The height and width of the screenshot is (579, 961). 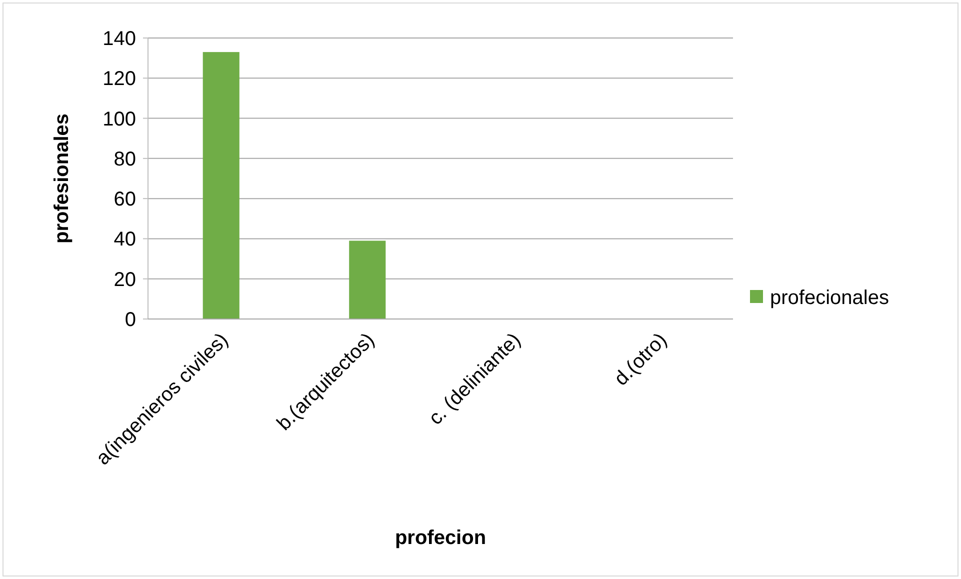 What do you see at coordinates (125, 279) in the screenshot?
I see `y-tick-label: 20` at bounding box center [125, 279].